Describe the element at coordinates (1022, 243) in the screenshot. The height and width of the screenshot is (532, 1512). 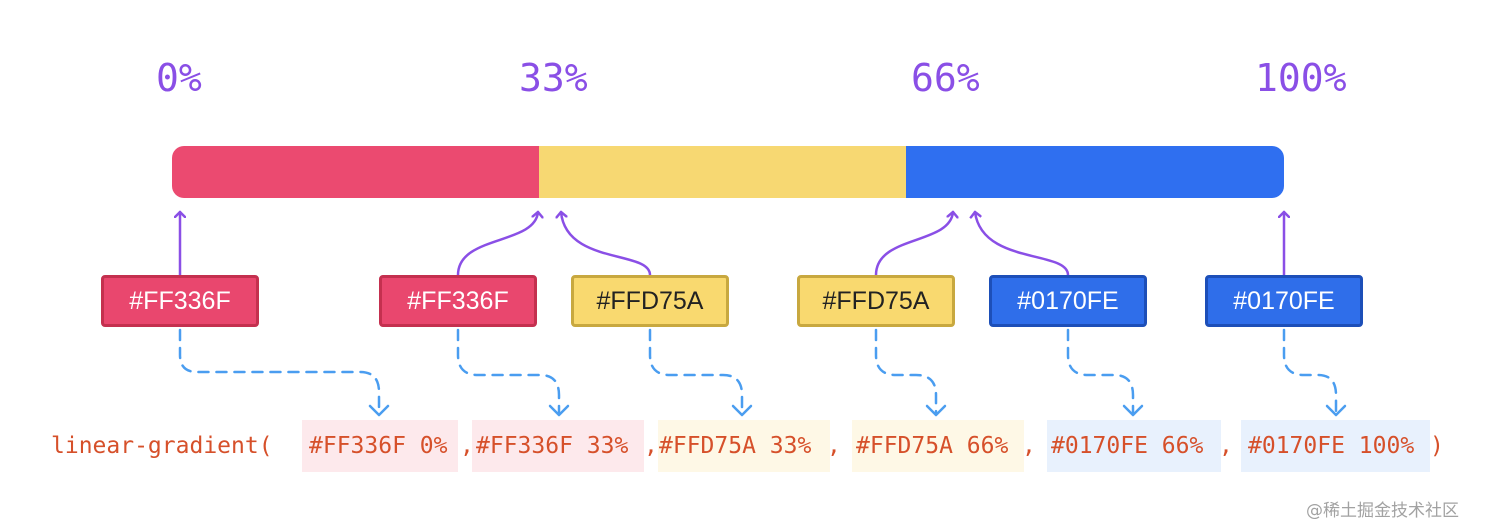
I see `arrow-66-right` at that location.